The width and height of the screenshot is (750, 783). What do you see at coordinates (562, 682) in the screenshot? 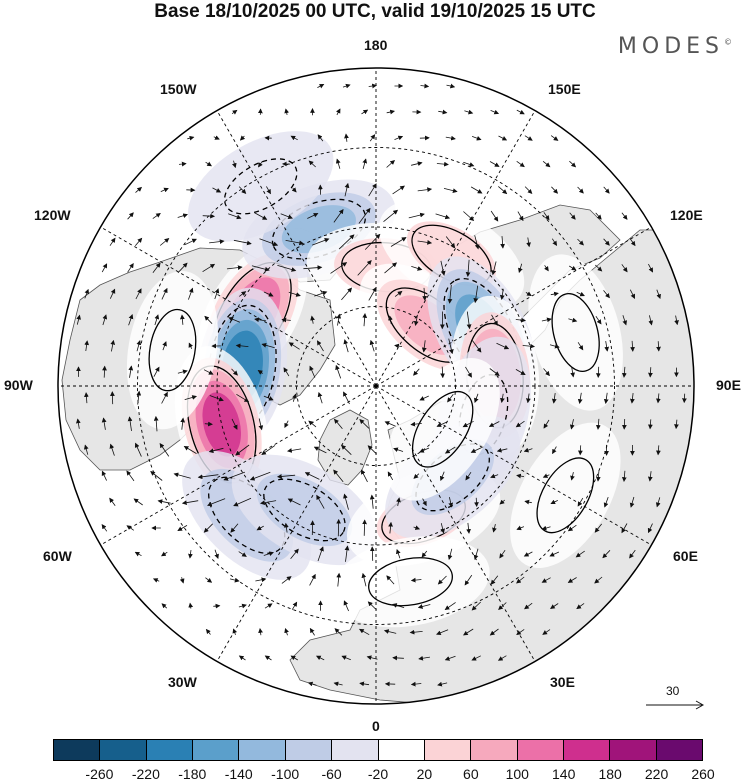
I see `lon-label-30e: 30E` at bounding box center [562, 682].